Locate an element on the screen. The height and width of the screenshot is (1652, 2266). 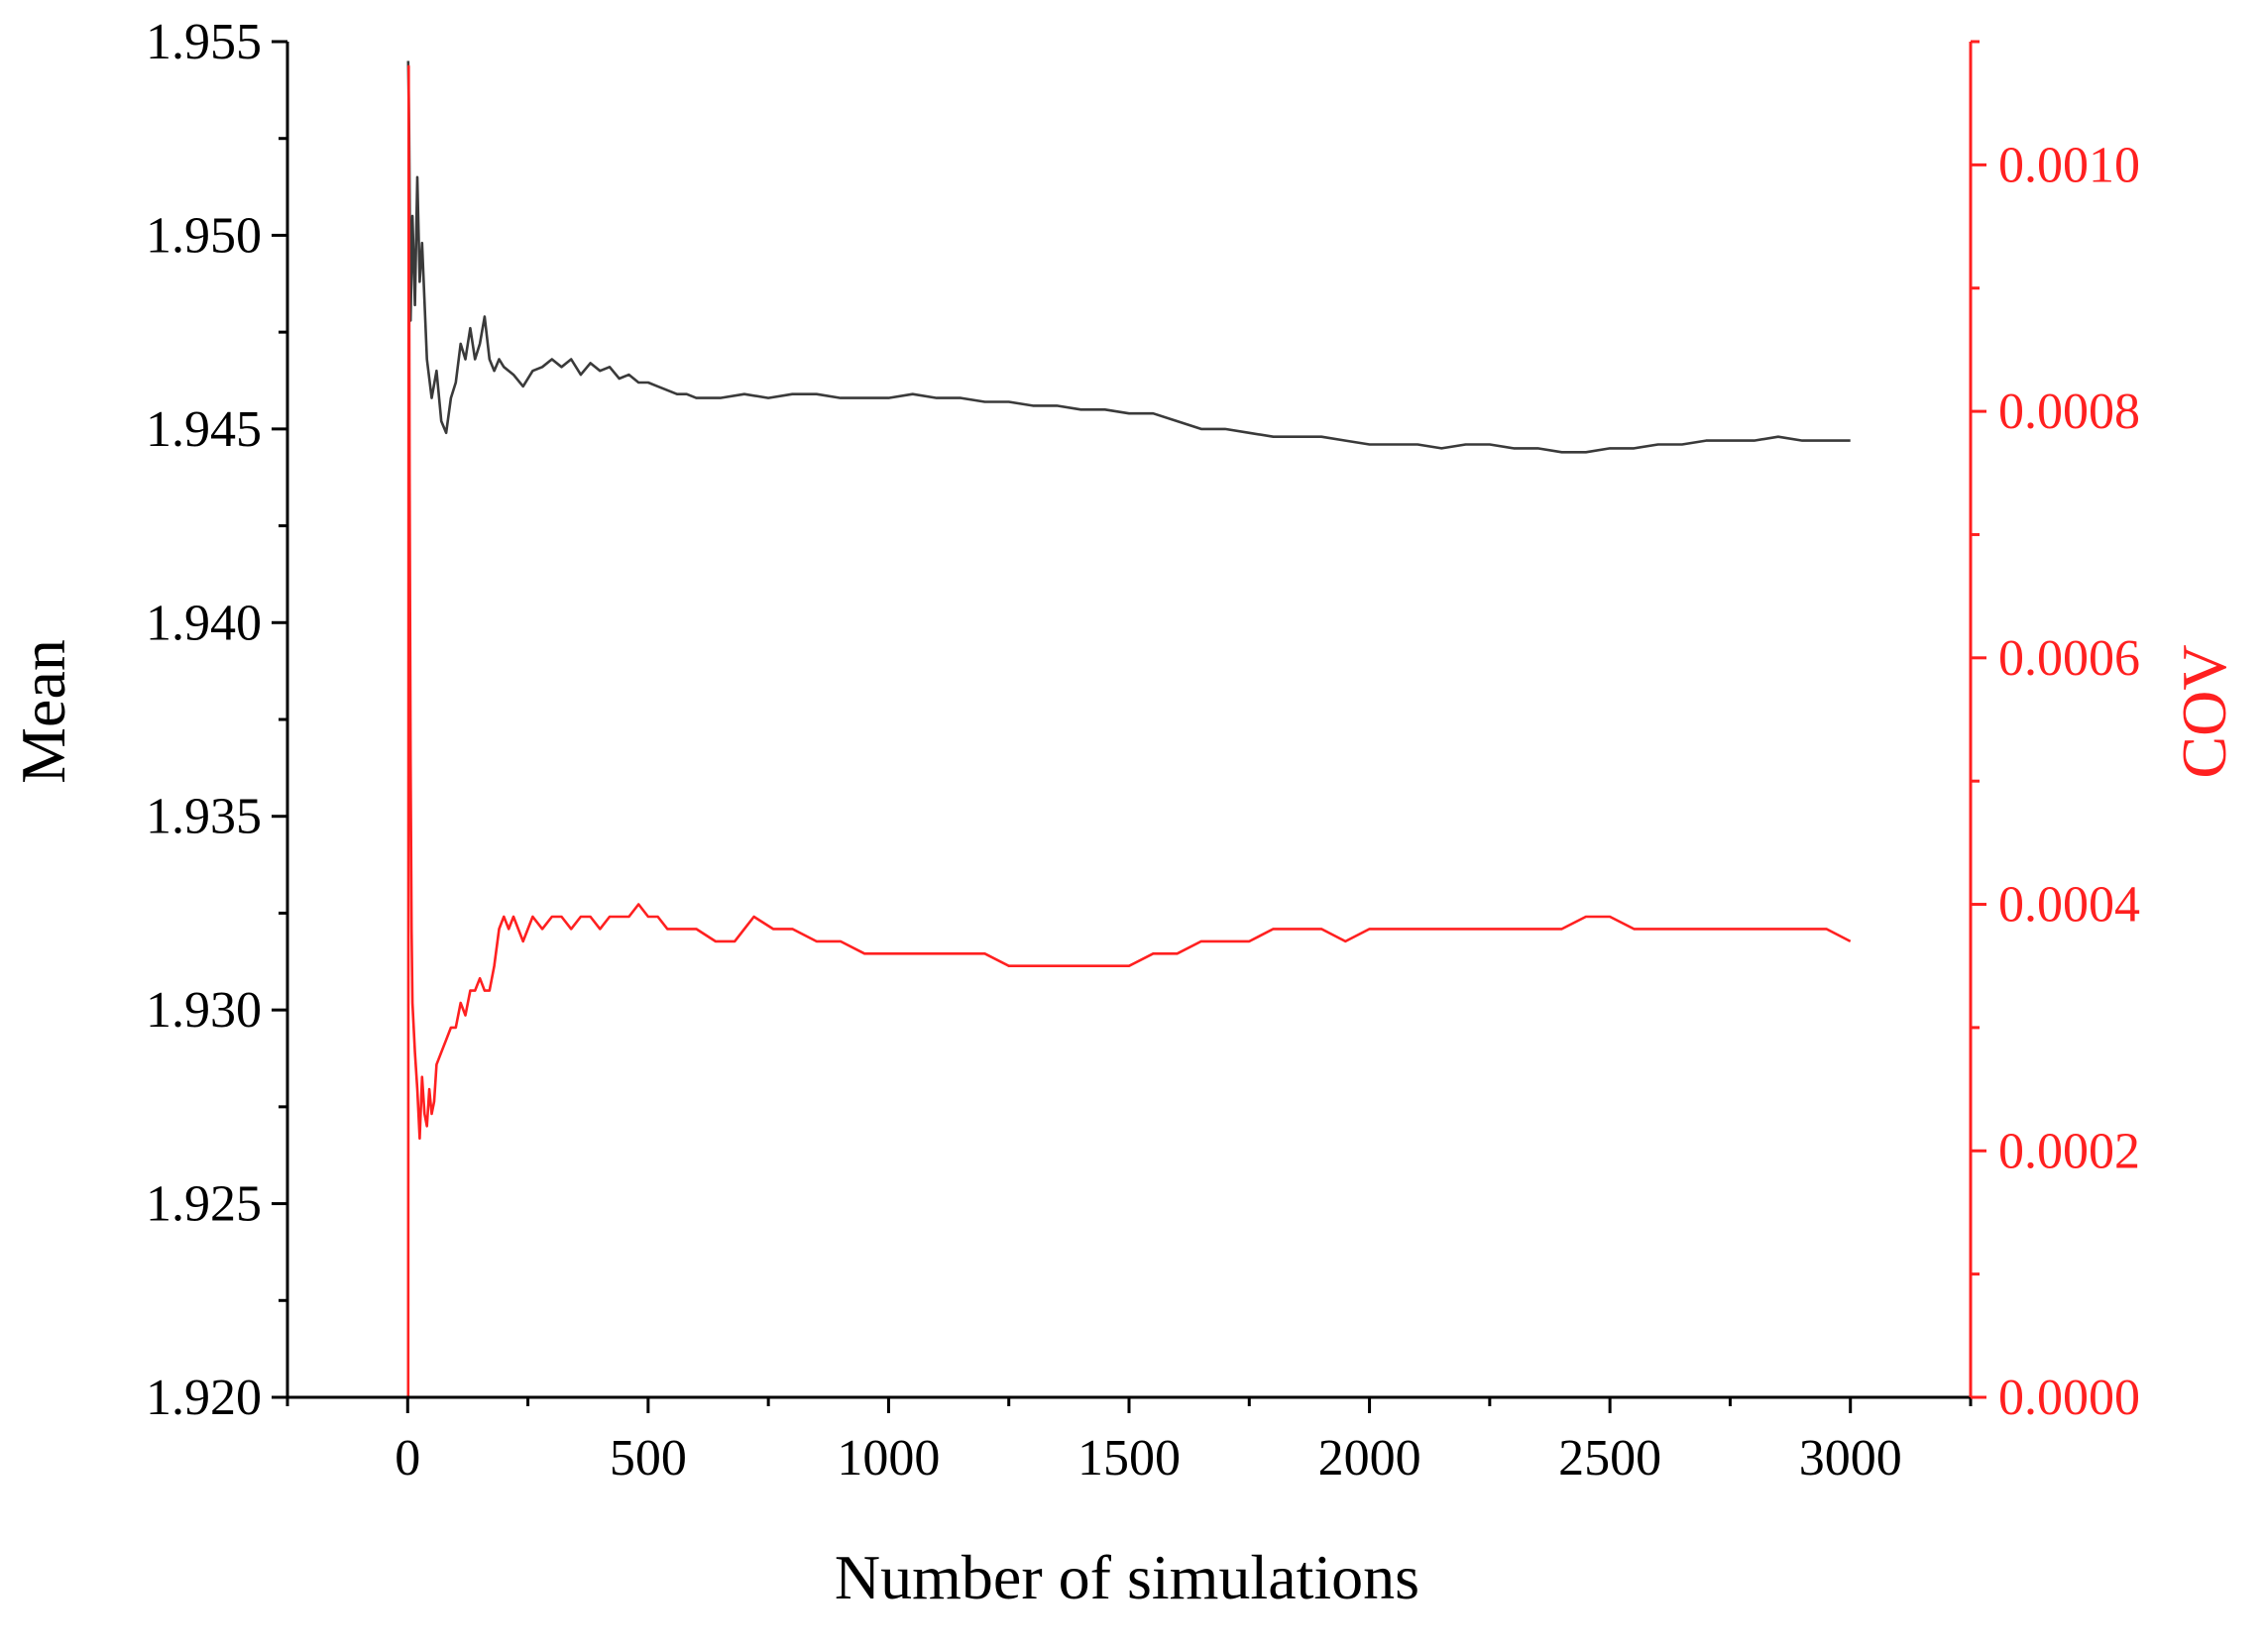
left-y-tick-label: 1.950 is located at coordinates (204, 235).